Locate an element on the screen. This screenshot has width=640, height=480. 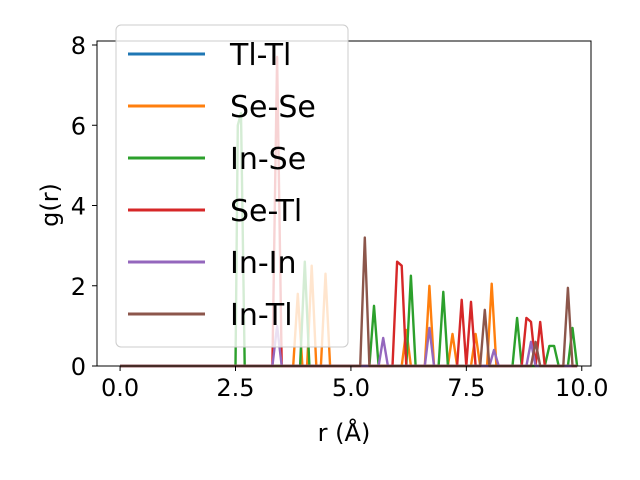
x-tick-label: 10.0 is located at coordinates (581, 388).